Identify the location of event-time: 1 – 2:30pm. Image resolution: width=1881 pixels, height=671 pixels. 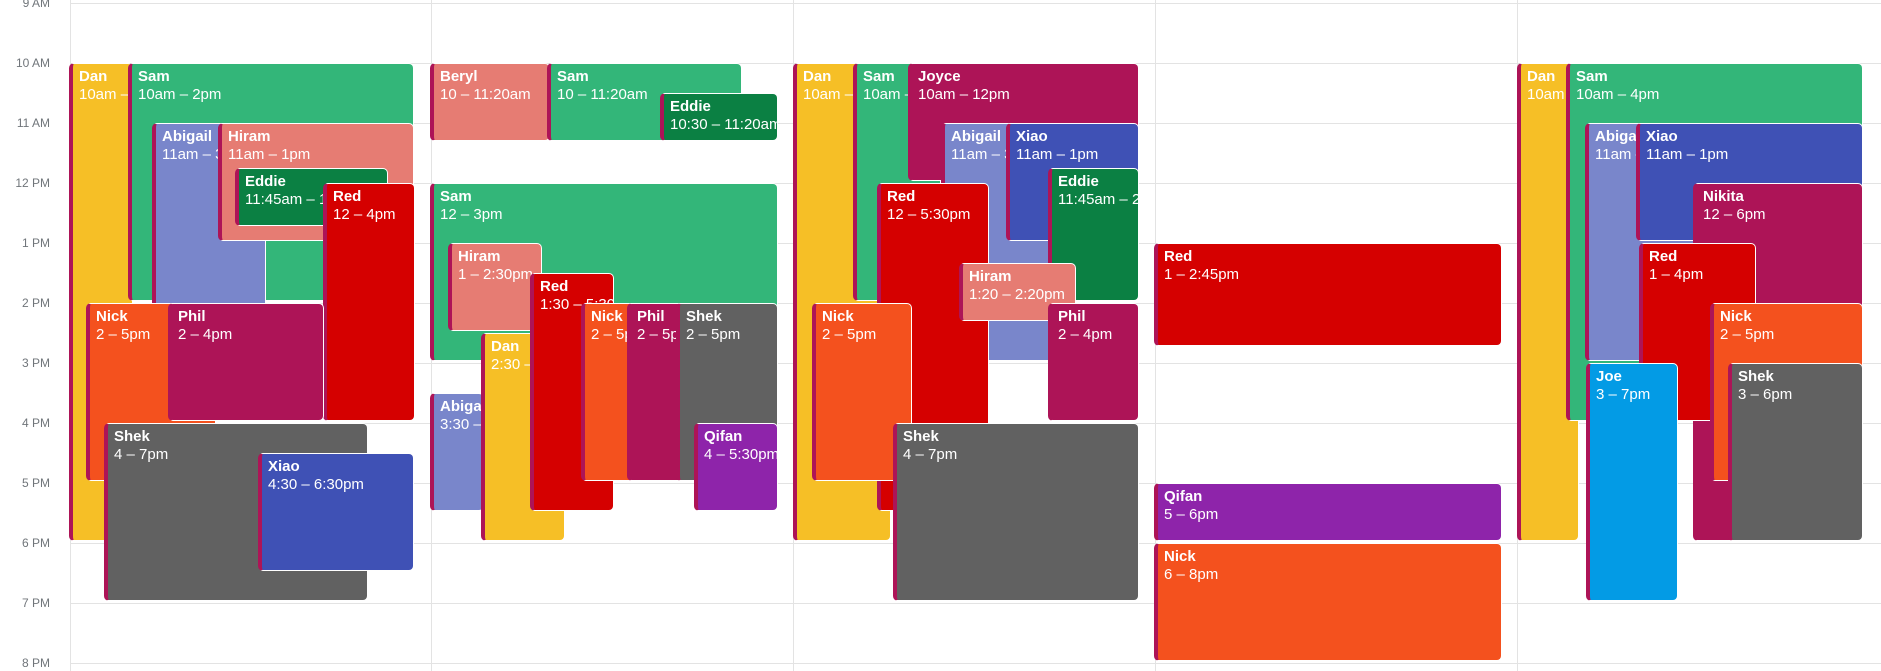
(496, 274).